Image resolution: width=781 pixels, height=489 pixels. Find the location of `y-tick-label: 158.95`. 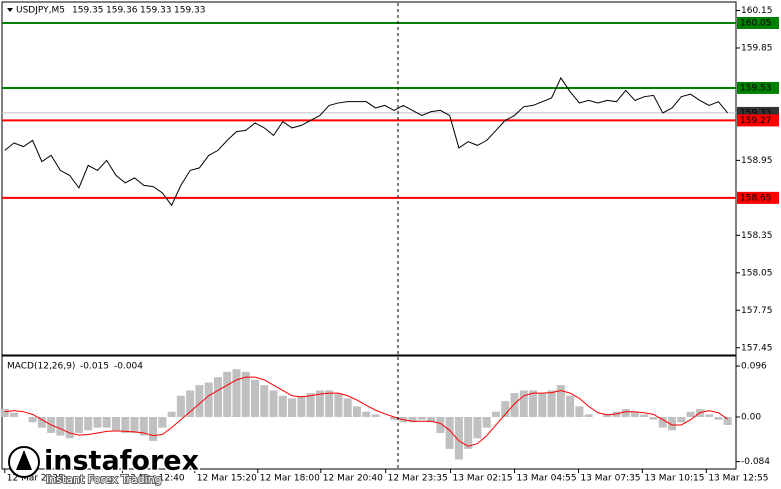

y-tick-label: 158.95 is located at coordinates (757, 161).